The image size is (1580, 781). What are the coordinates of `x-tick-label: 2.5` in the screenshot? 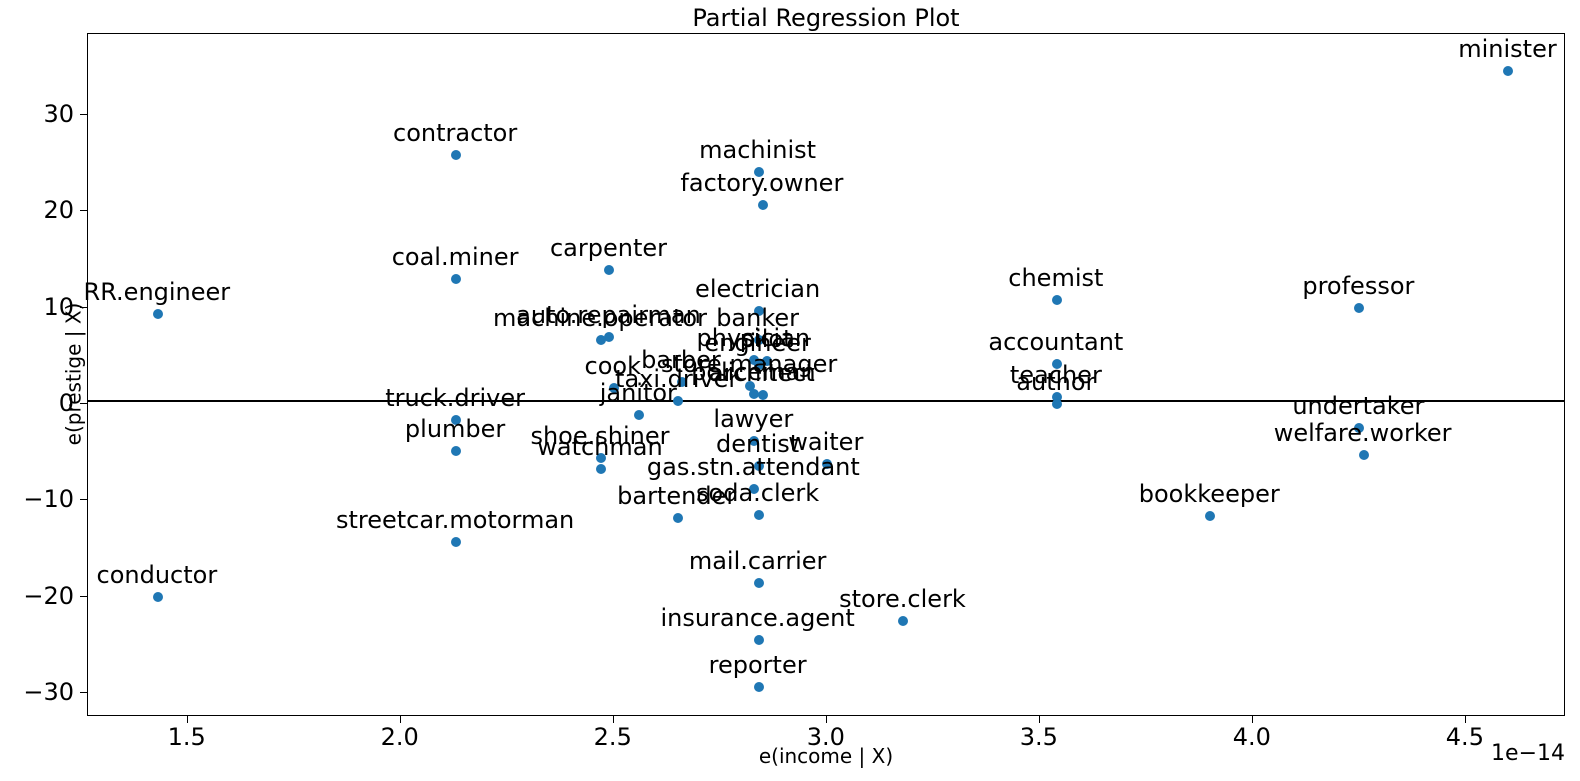 It's located at (612, 737).